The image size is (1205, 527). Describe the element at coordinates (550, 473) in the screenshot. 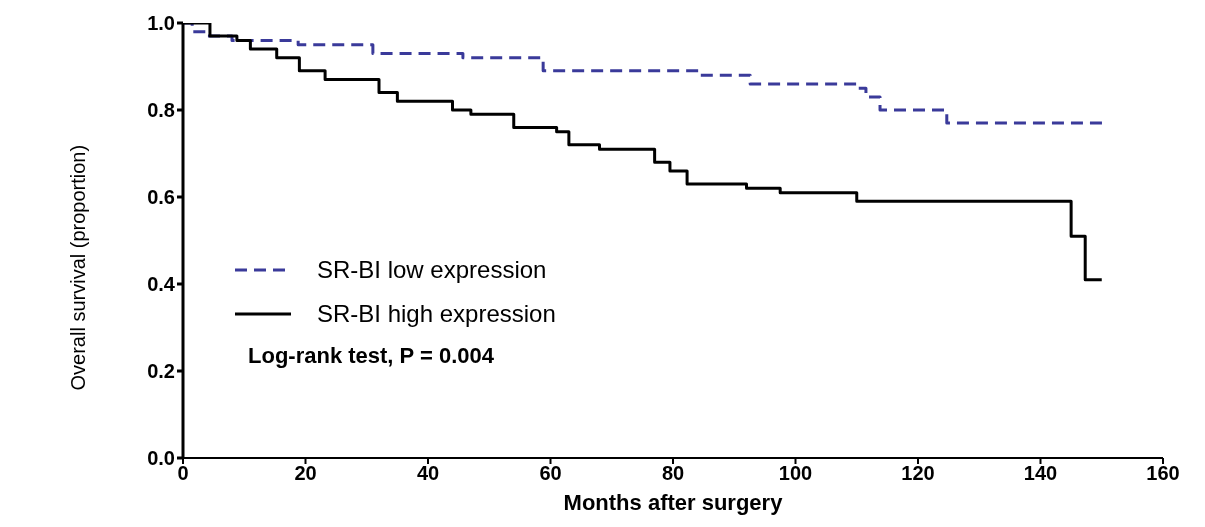

I see `x-tick-label: 60` at that location.